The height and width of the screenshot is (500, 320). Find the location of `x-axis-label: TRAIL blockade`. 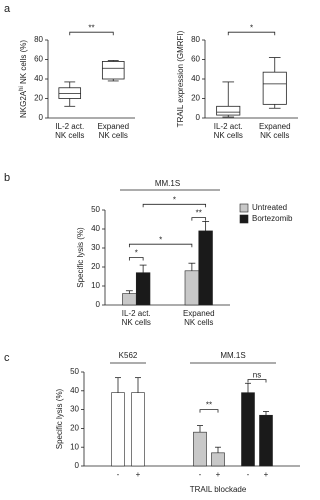

x-axis-label: TRAIL blockade is located at coordinates (218, 489).